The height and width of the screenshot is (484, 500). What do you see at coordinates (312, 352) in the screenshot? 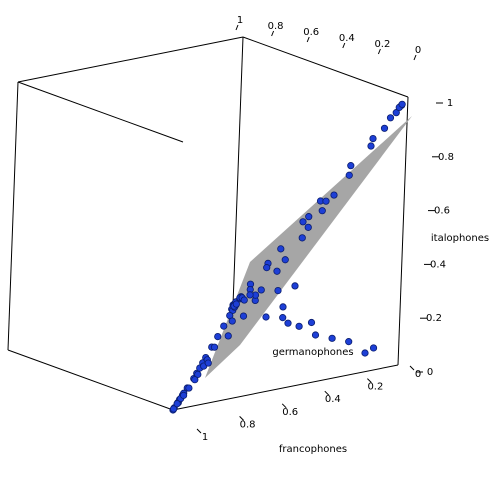
I see `y-axis-title: germanophones` at bounding box center [312, 352].